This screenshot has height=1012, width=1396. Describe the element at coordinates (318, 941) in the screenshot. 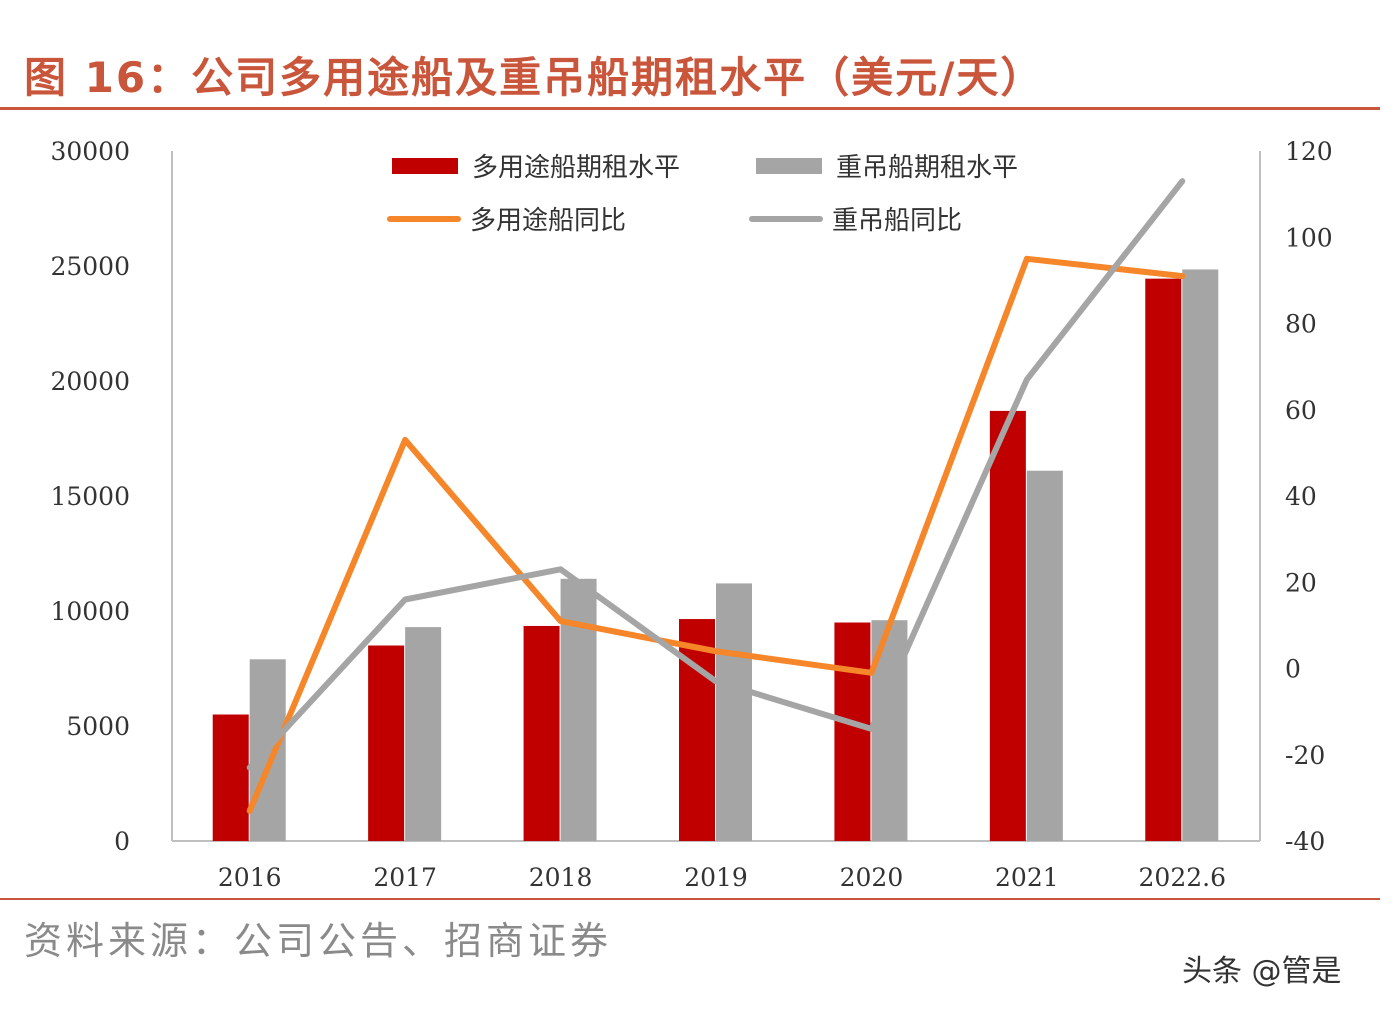

I see `source-note: 资料来源：公司公告、招商证券` at that location.